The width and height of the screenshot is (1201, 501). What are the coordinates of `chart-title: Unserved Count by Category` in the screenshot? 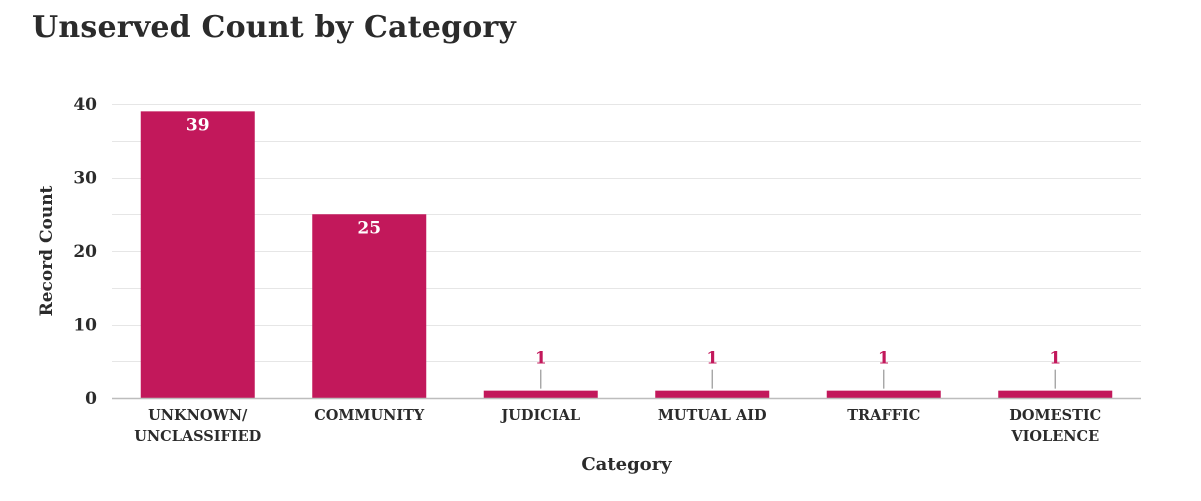 It's located at (274, 27).